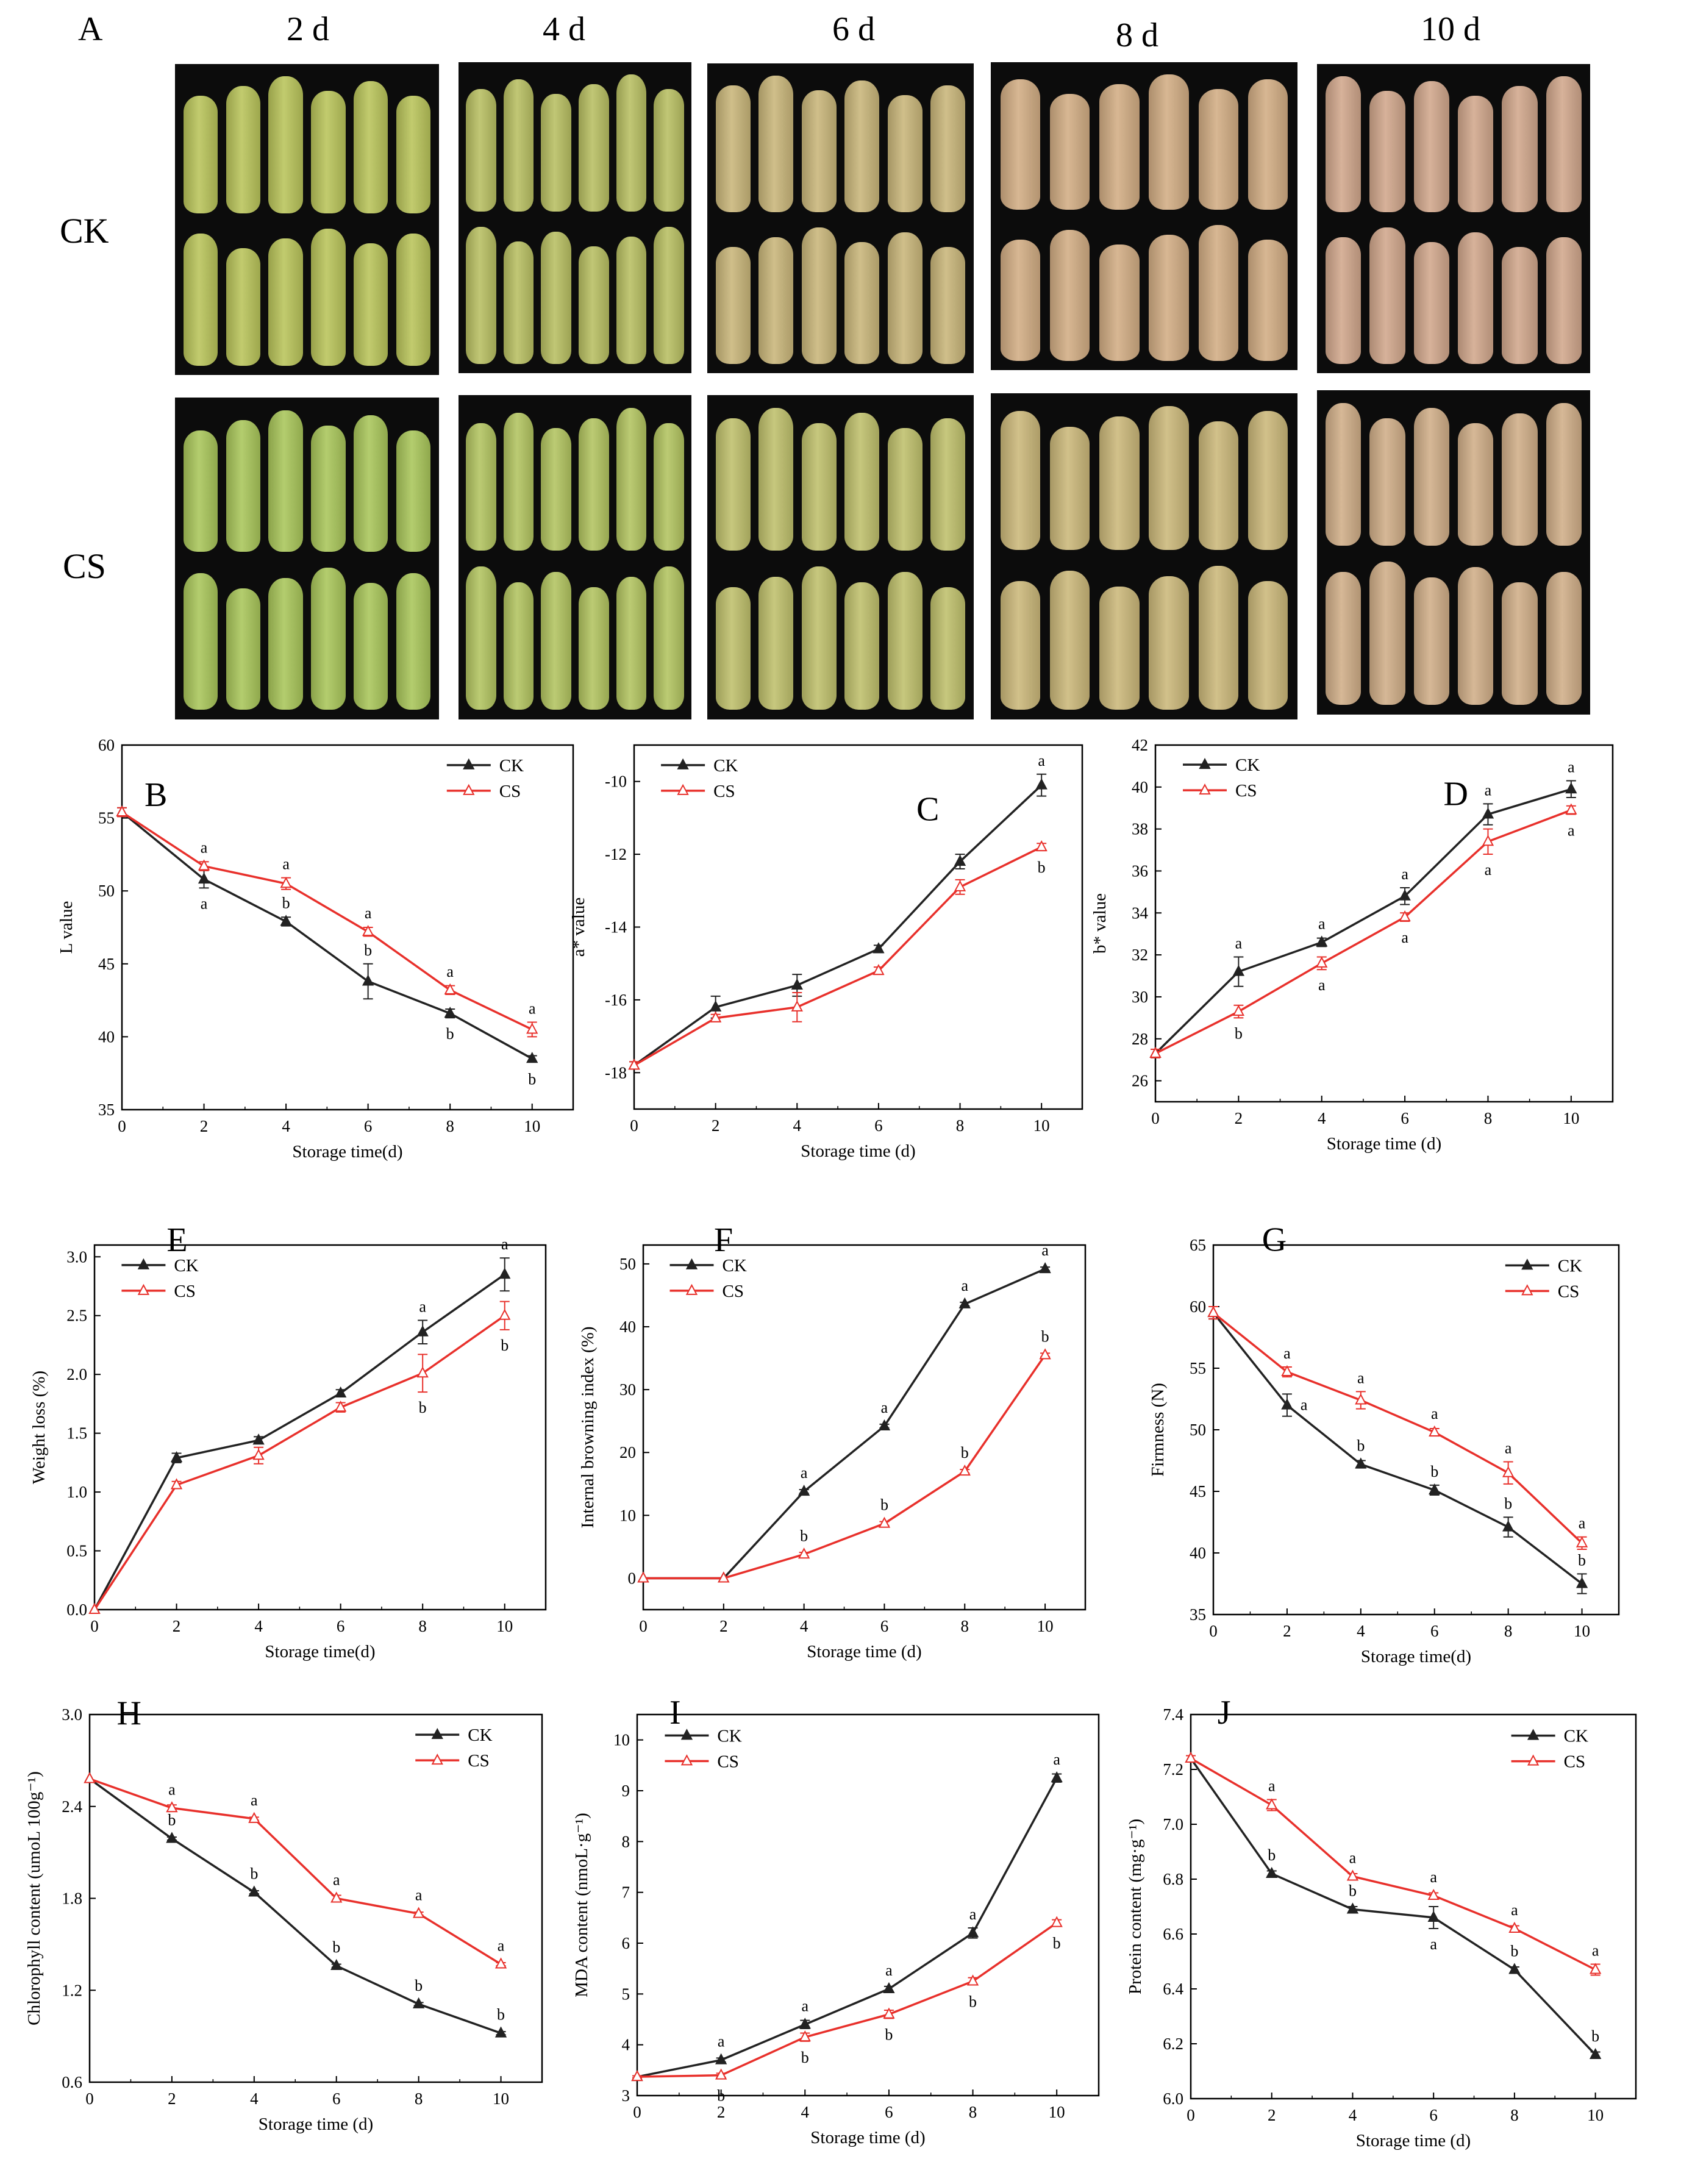  I want to click on x-tick-label: 4, so click(797, 1125).